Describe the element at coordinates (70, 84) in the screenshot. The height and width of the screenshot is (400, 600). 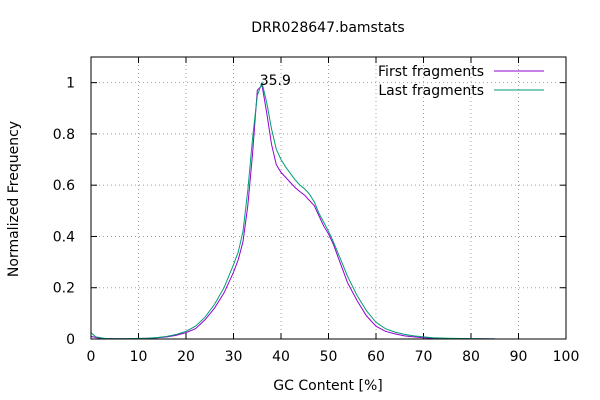
I see `y-tick-label: 1` at that location.